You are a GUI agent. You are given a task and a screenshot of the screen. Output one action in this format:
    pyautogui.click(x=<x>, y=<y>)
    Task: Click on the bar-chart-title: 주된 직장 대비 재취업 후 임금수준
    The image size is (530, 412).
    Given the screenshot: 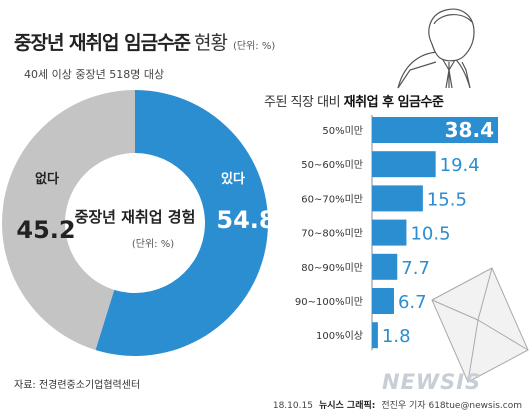 What is the action you would take?
    pyautogui.click(x=354, y=100)
    